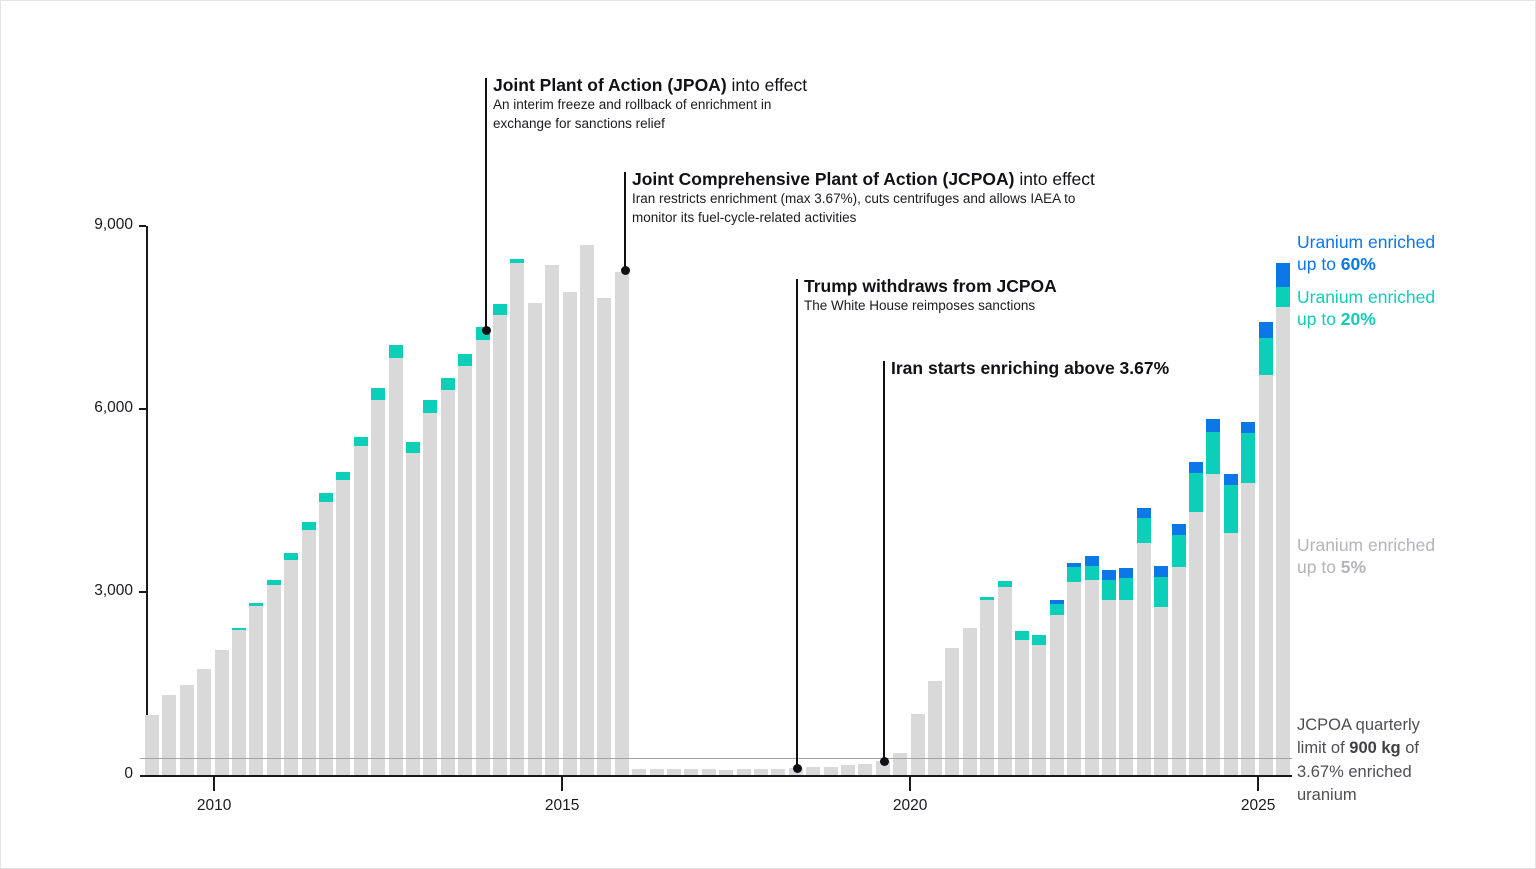 This screenshot has height=869, width=1536. What do you see at coordinates (625, 270) in the screenshot?
I see `annotation-dot-jcpoa` at bounding box center [625, 270].